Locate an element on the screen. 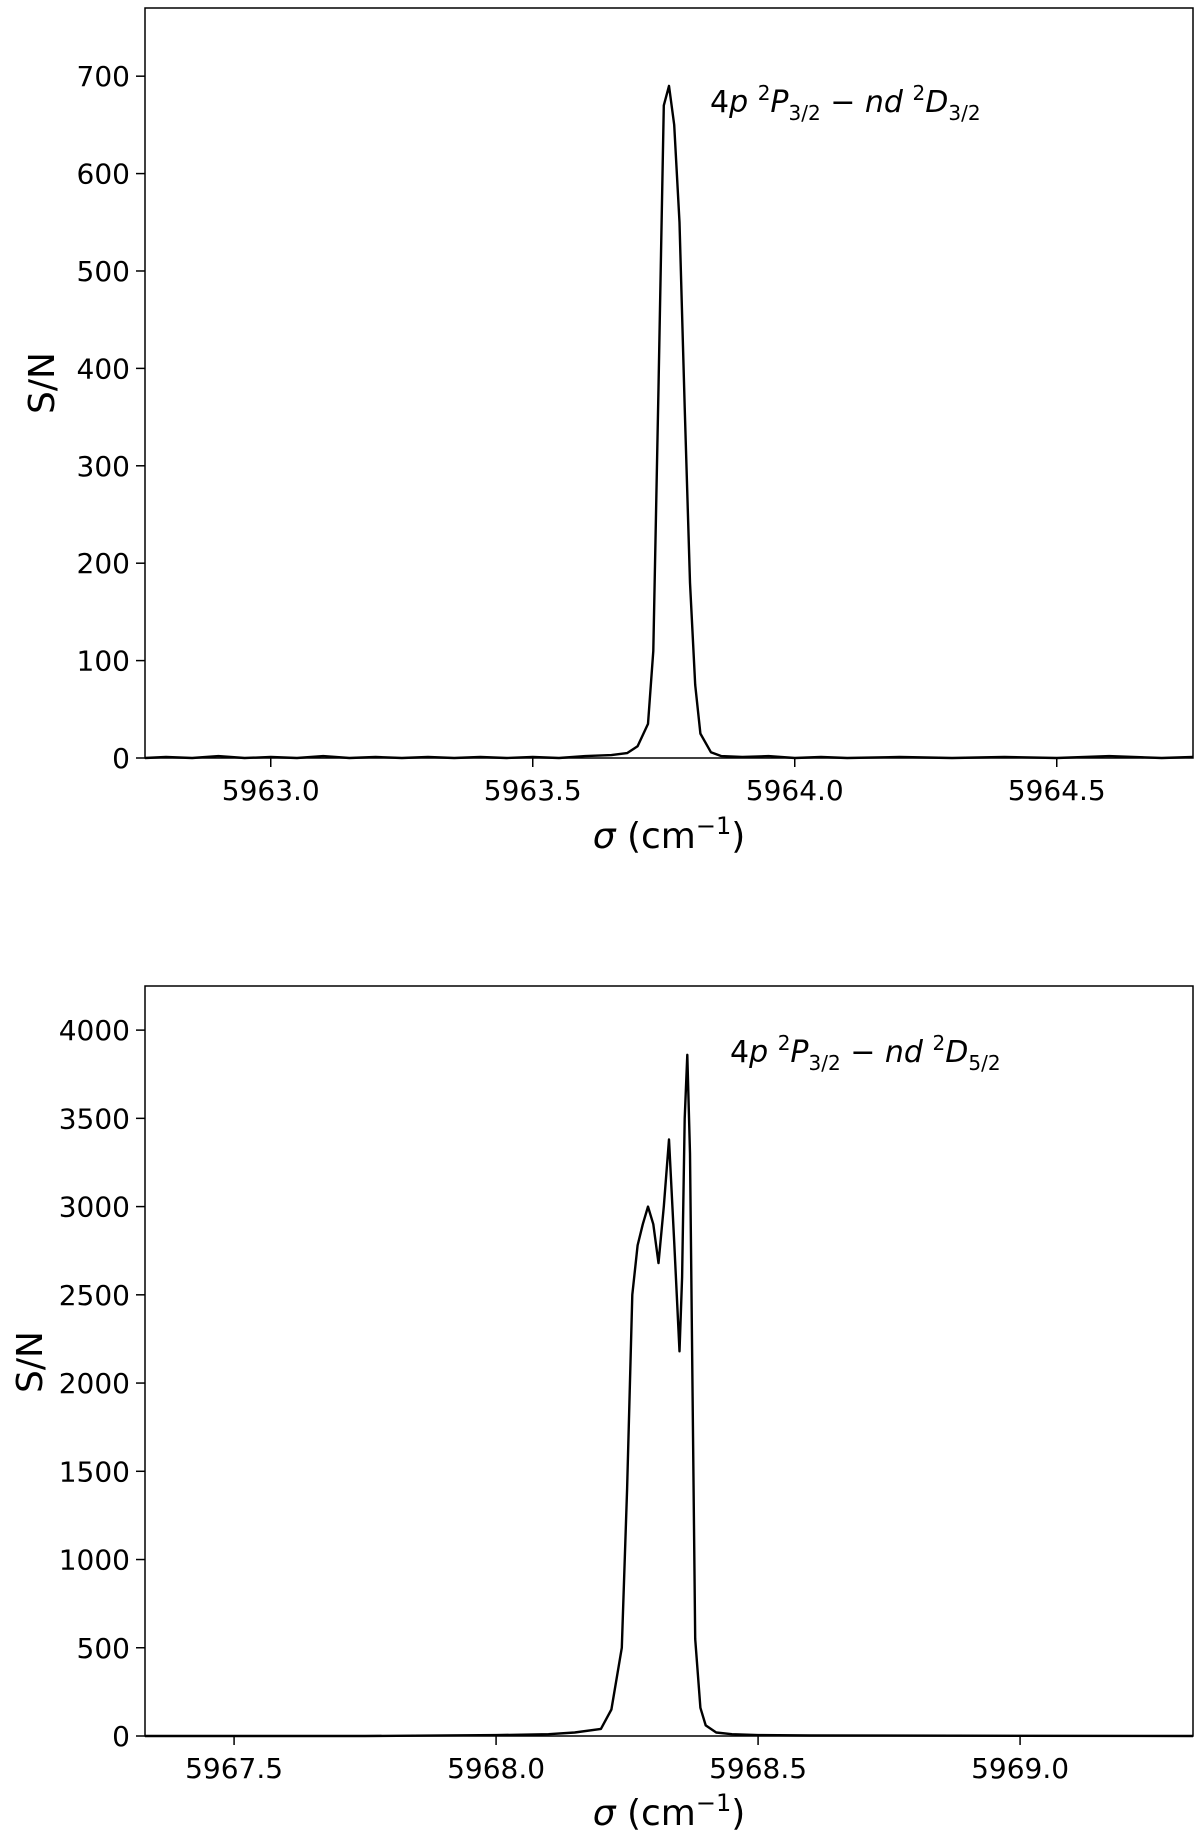  x-tick-label: 5968.5 is located at coordinates (758, 1768).